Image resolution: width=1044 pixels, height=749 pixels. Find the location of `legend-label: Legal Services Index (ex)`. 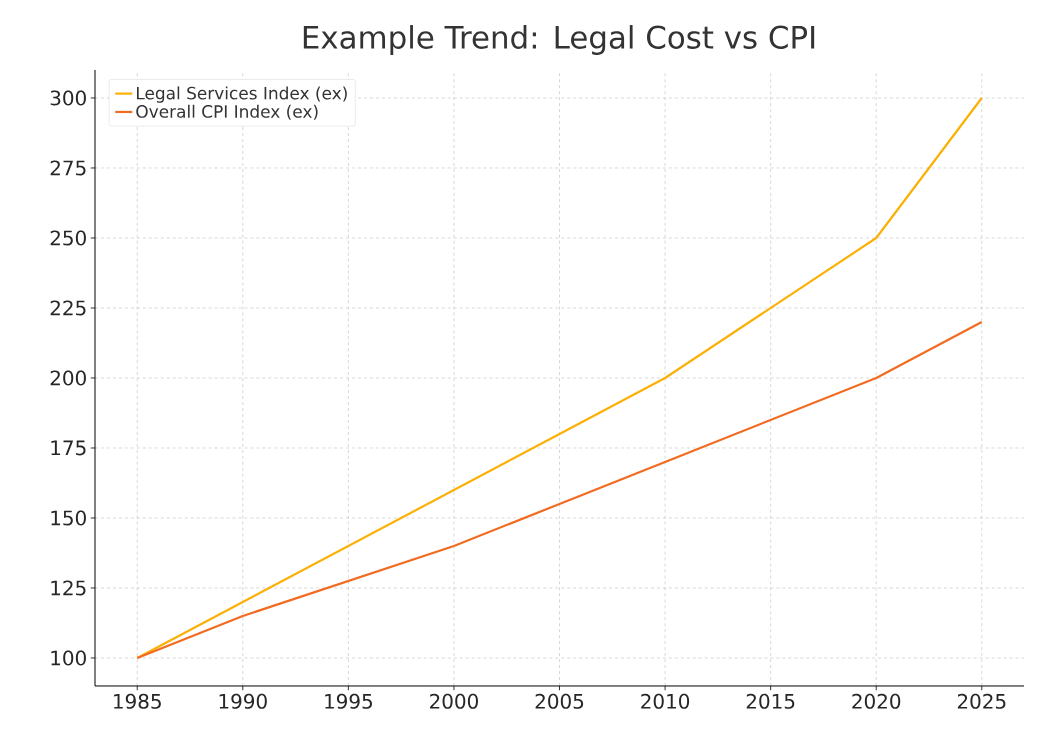

legend-label: Legal Services Index (ex) is located at coordinates (242, 94).